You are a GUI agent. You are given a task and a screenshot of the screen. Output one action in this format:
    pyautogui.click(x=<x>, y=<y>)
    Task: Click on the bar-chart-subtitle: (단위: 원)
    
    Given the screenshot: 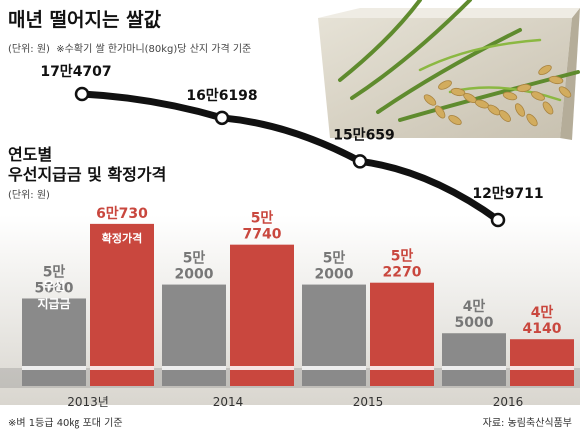 What is the action you would take?
    pyautogui.click(x=29, y=194)
    